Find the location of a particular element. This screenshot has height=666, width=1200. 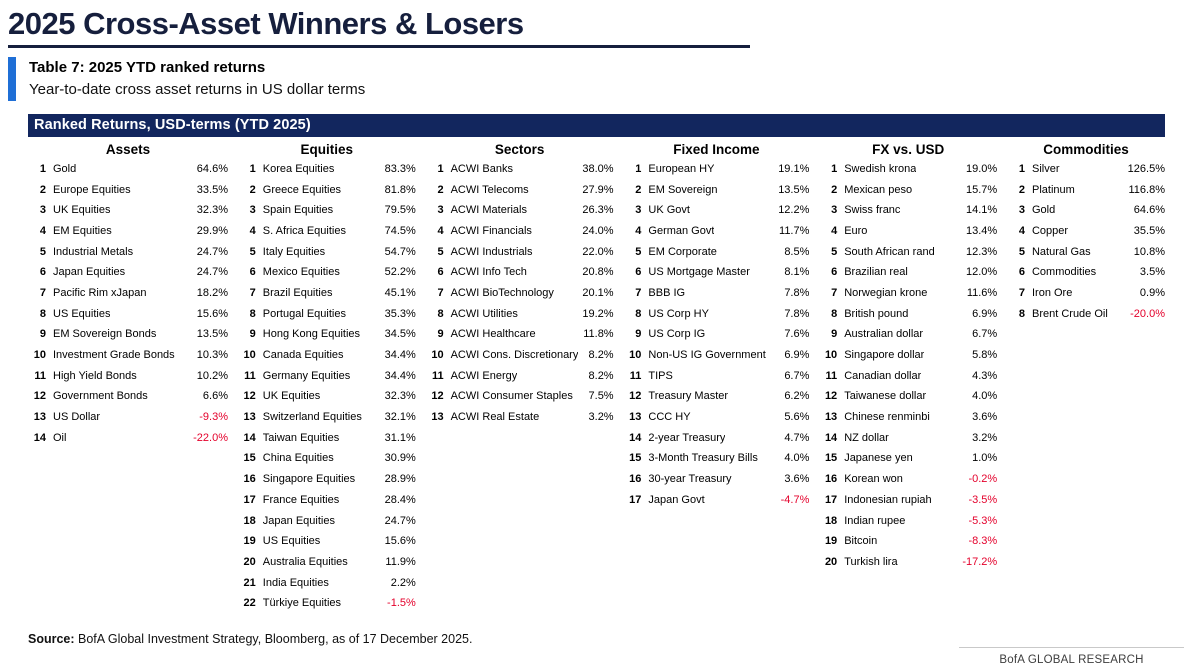

table-row: 5 ACWI Industrials 22.0% is located at coordinates (520, 252).